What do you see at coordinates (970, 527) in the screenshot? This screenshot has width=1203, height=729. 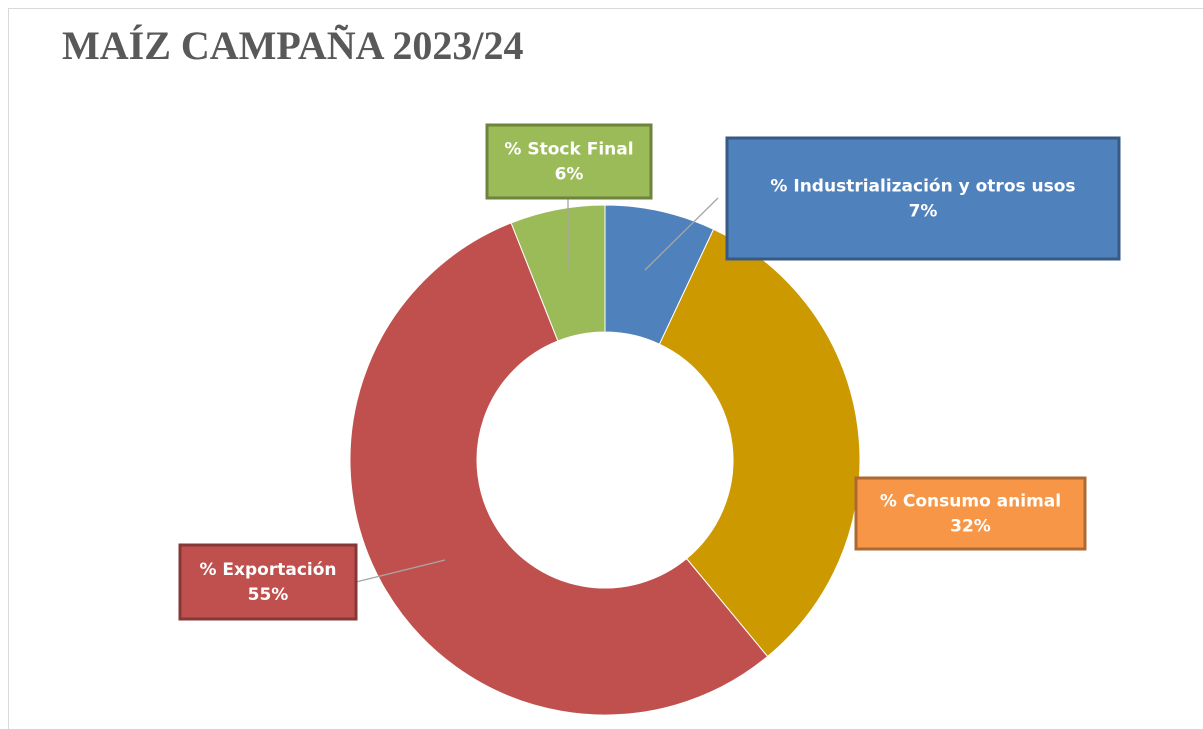 I see `data-label: 32%` at bounding box center [970, 527].